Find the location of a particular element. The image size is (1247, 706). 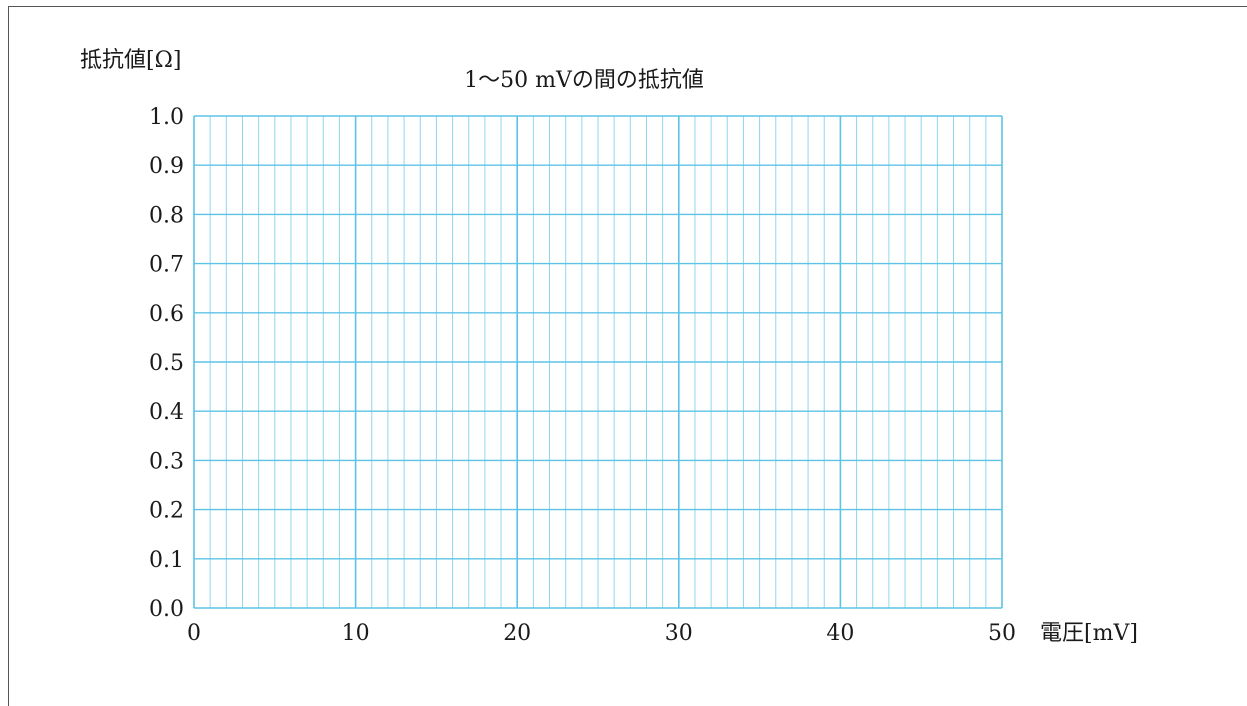

x-tick-label: 10 is located at coordinates (356, 633).